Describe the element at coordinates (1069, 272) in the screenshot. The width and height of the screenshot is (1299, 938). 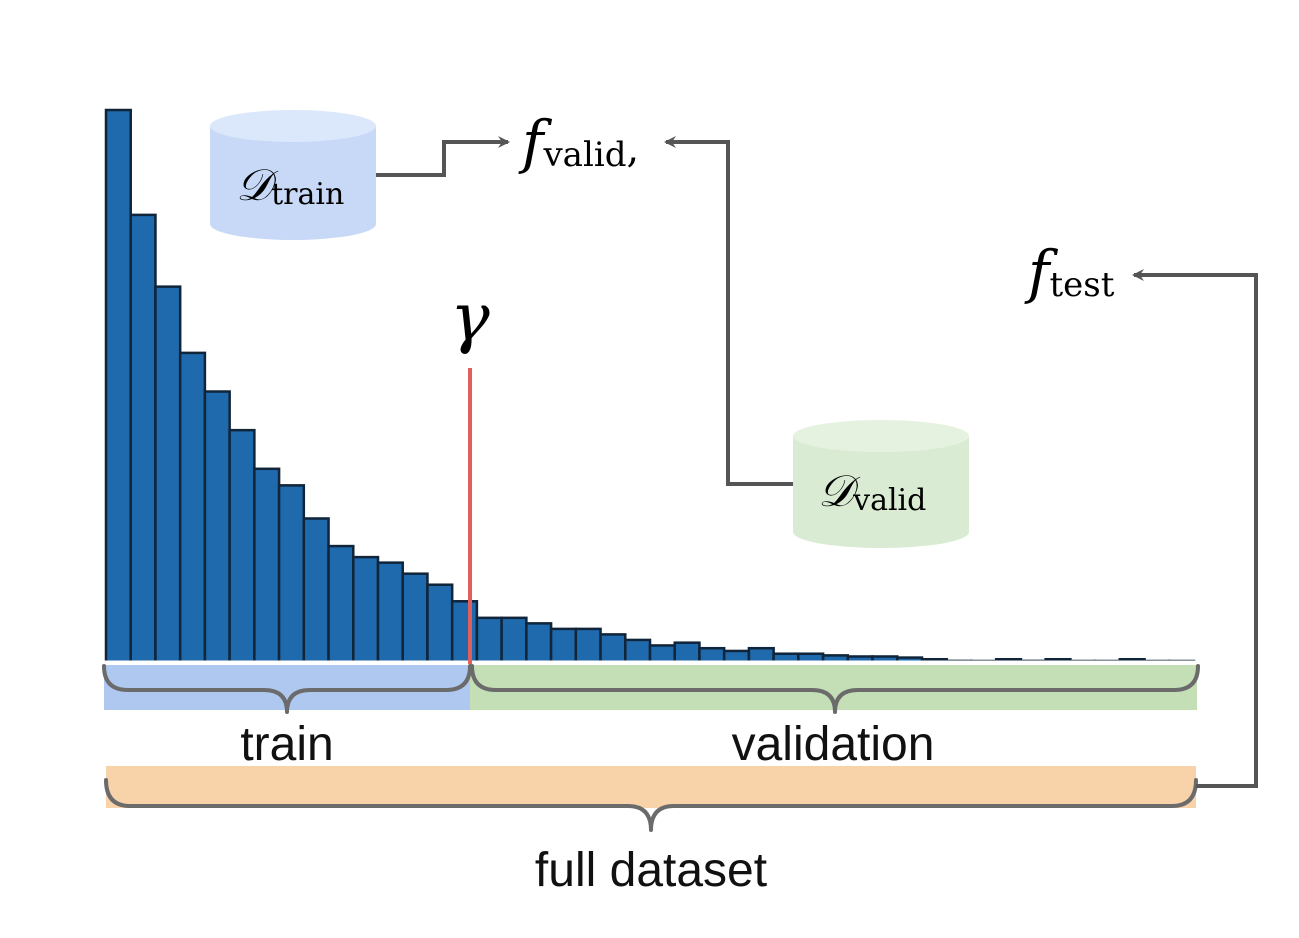
I see `f-test-label: ftest` at that location.